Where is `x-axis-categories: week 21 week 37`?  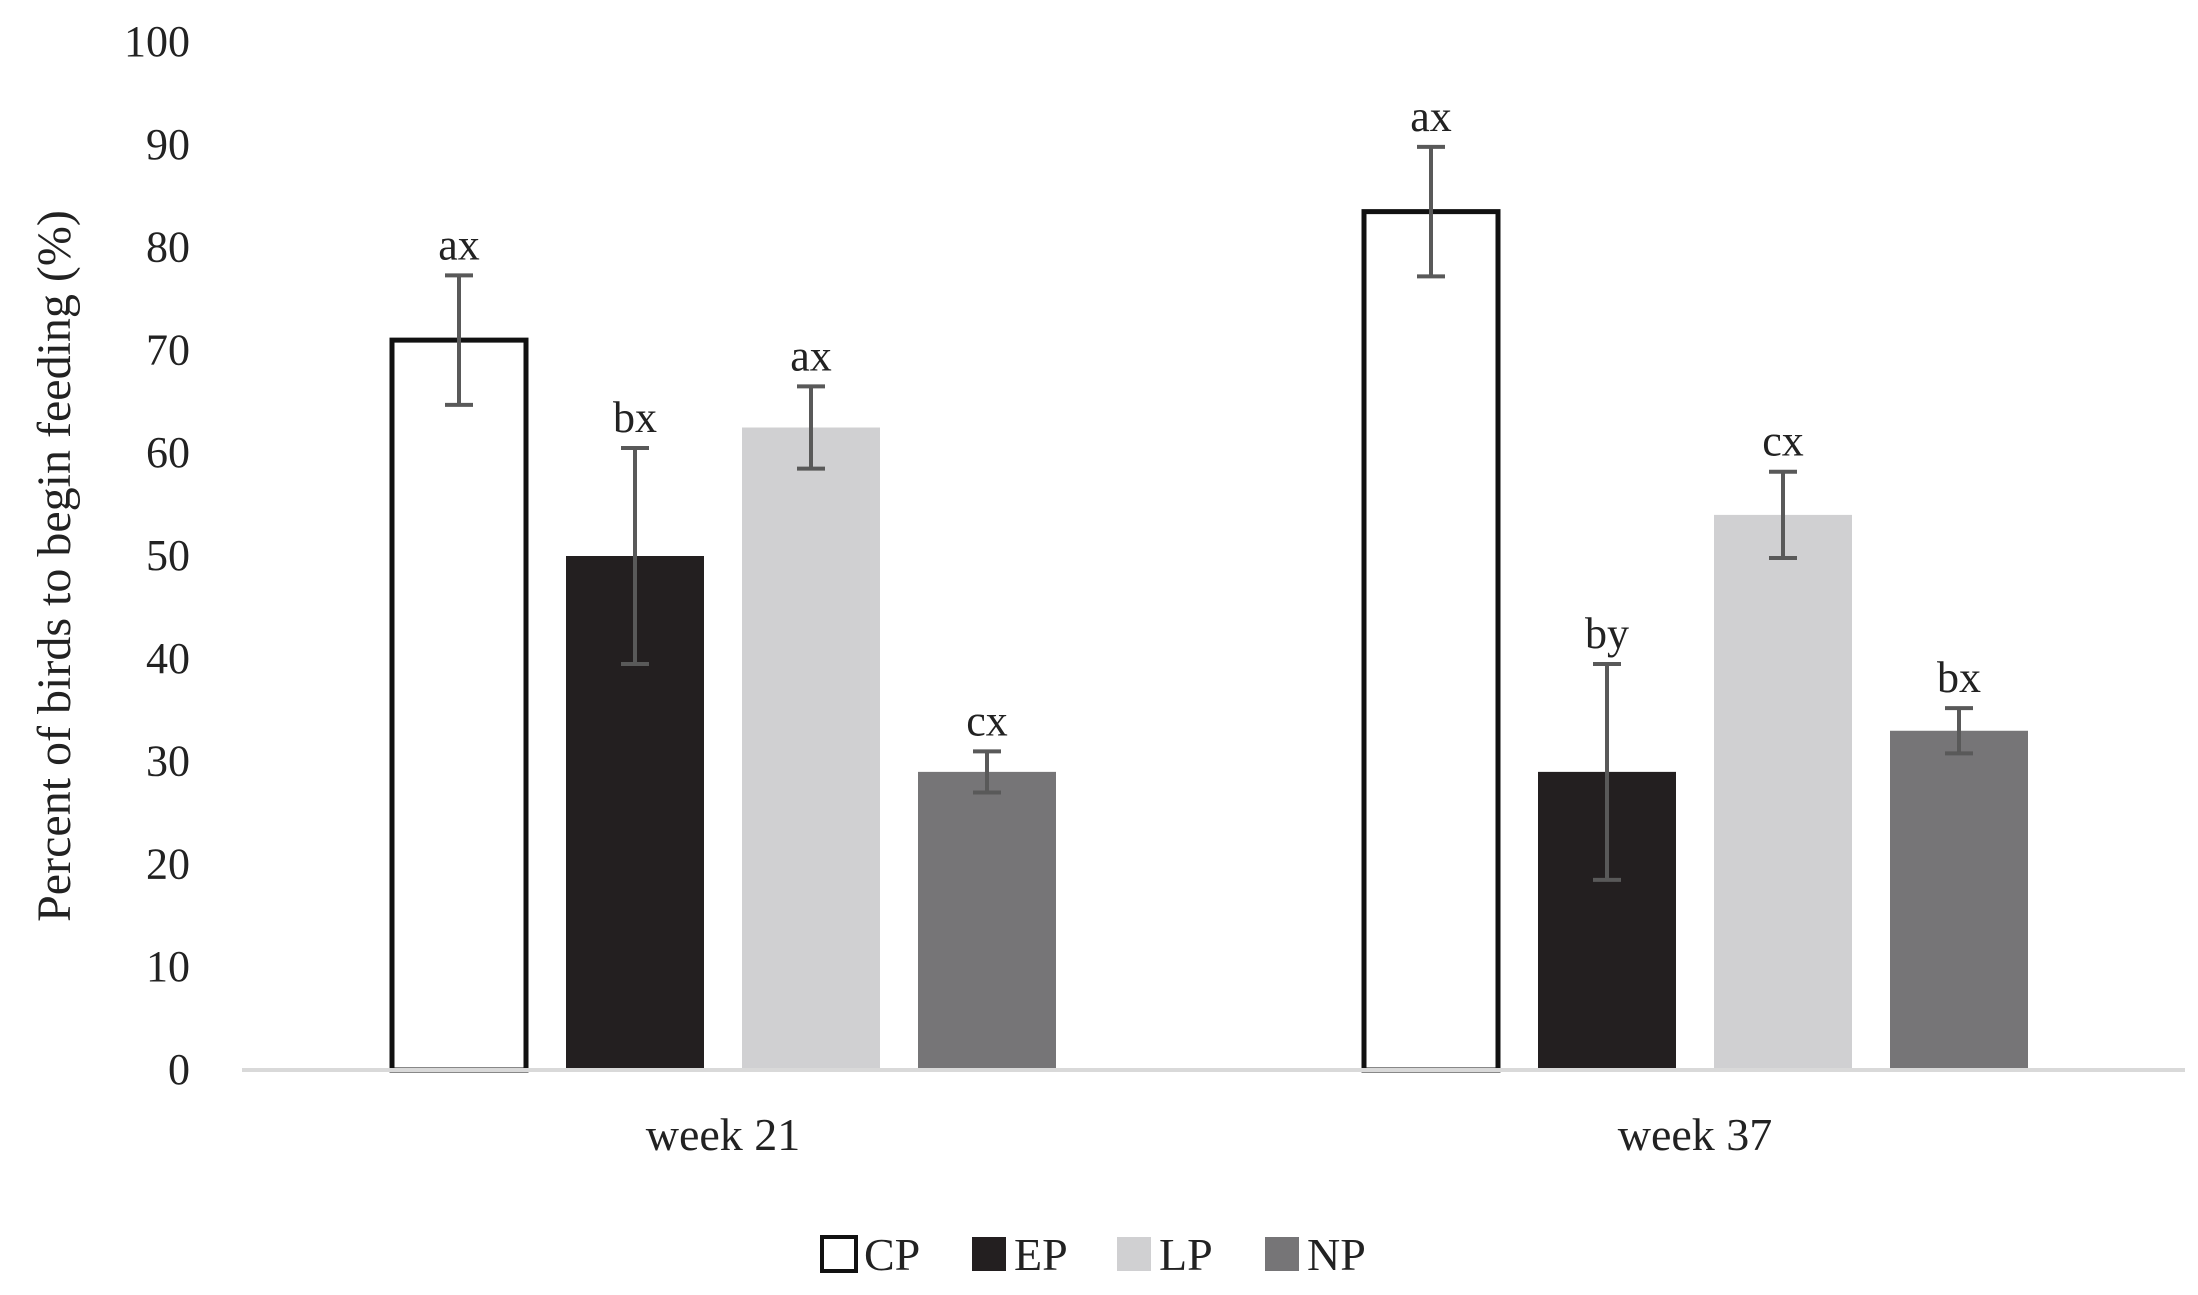 x-axis-categories: week 21 week 37 is located at coordinates (1209, 1134).